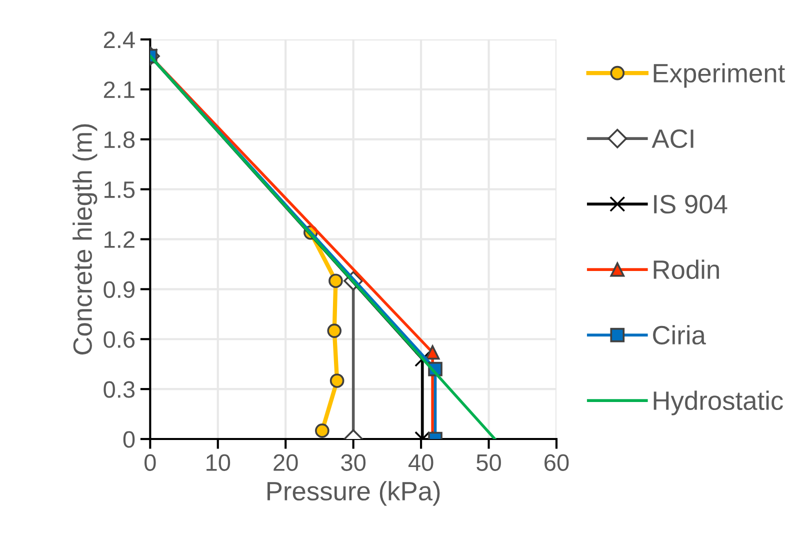 This screenshot has height=540, width=803. I want to click on legend-label: Rodin, so click(686, 270).